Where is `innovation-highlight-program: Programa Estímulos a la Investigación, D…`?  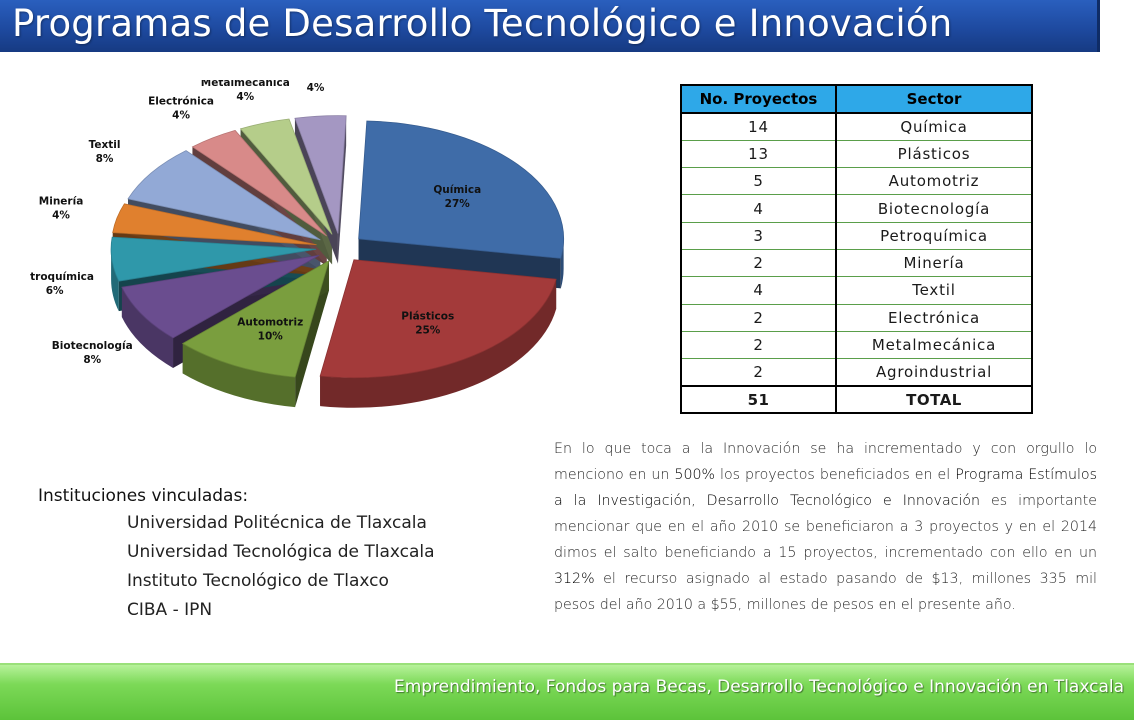 innovation-highlight-program: Programa Estímulos a la Investigación, D… is located at coordinates (825, 488).